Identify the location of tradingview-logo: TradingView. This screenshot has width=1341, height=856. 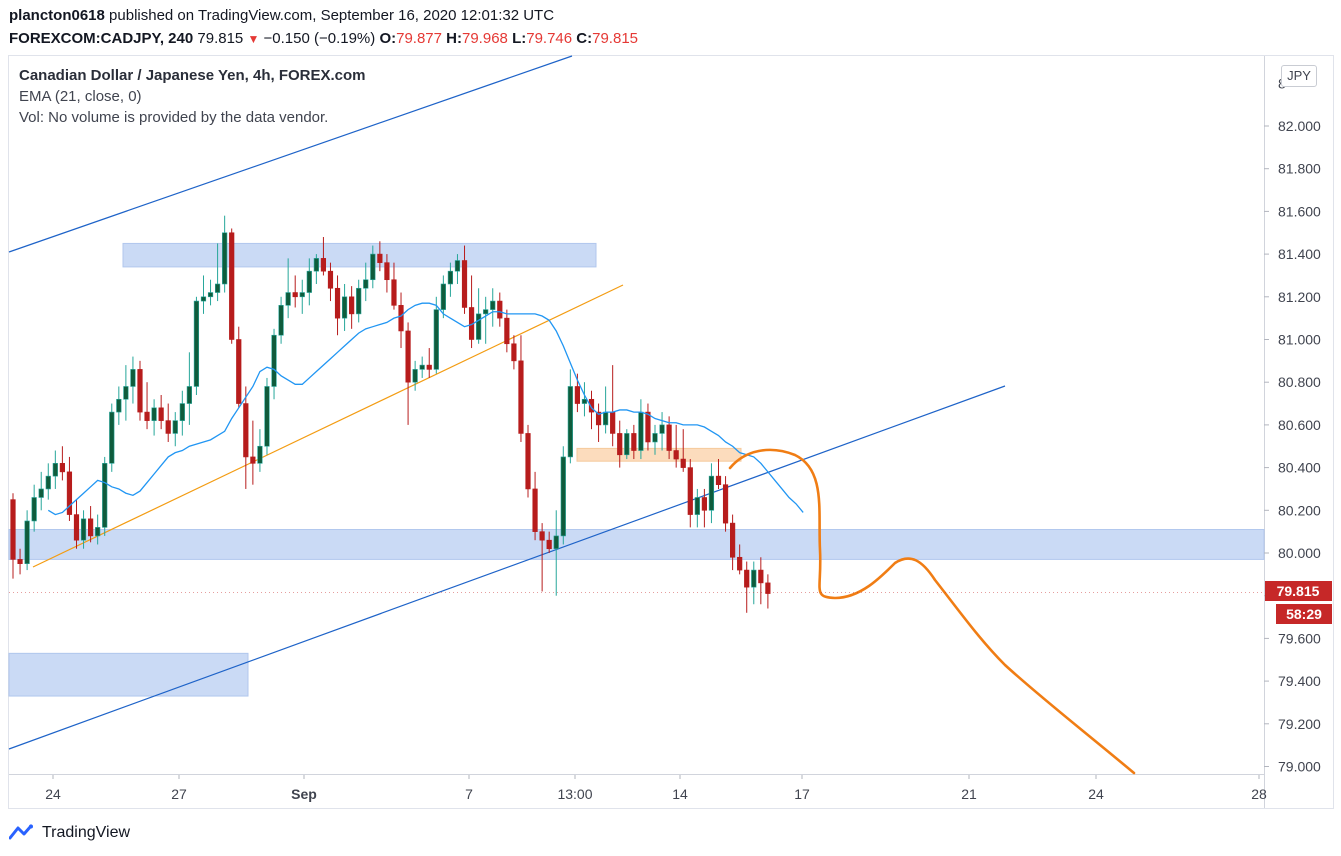
(69, 833).